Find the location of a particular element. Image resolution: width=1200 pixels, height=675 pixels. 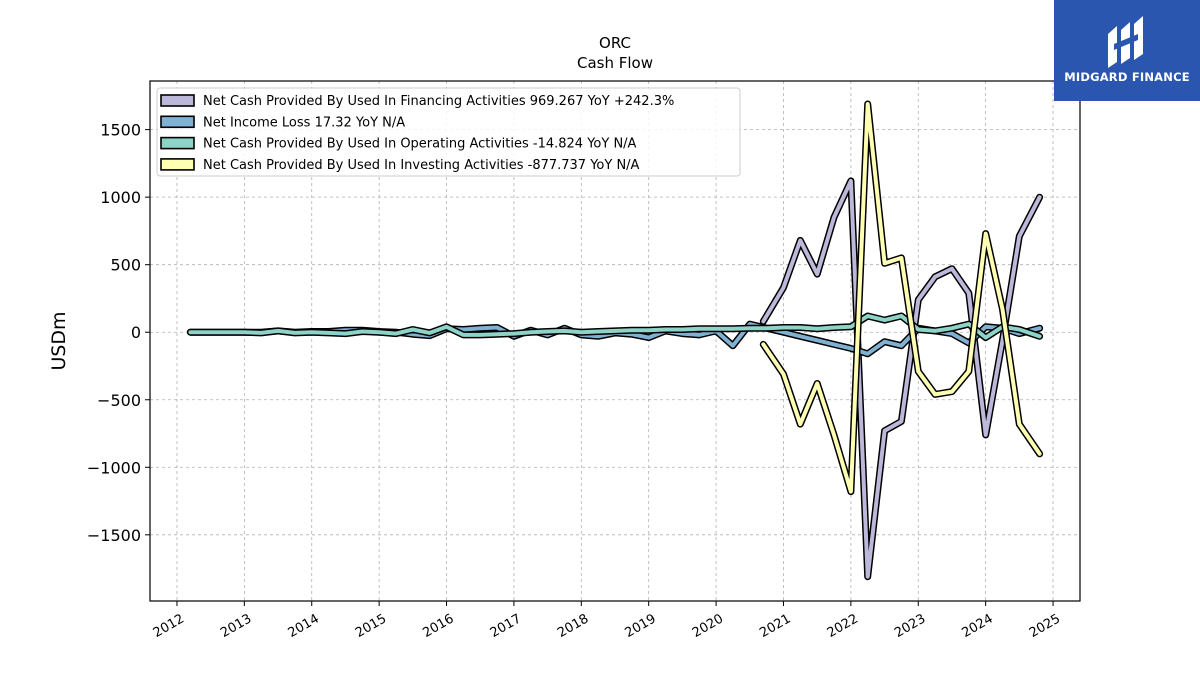

x-tick-label: 2017 is located at coordinates (506, 626).